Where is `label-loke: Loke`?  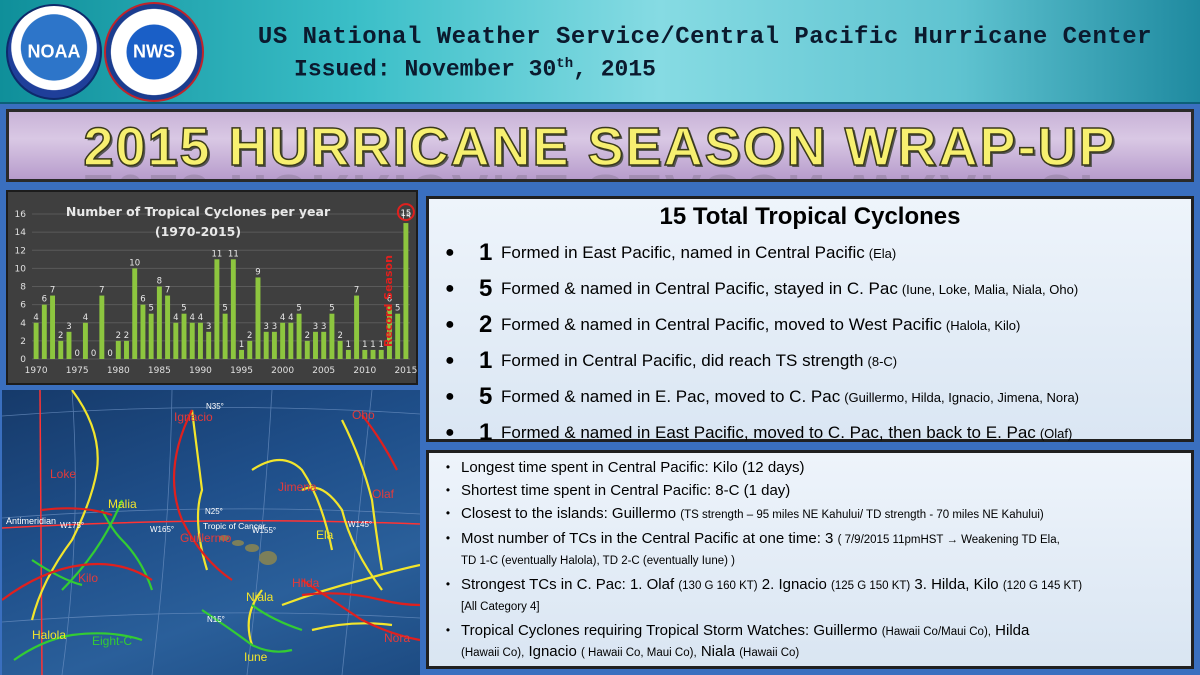
label-loke: Loke is located at coordinates (63, 474).